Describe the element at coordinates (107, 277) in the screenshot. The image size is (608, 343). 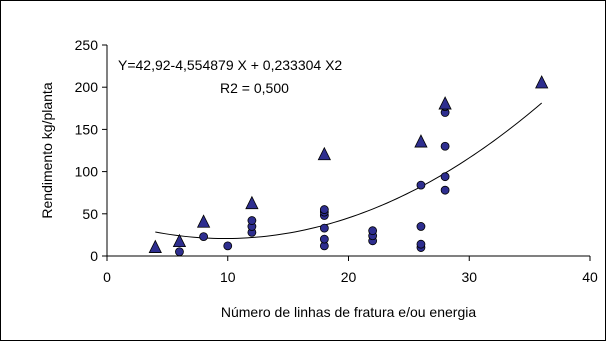
I see `x-tick-label: 0` at that location.